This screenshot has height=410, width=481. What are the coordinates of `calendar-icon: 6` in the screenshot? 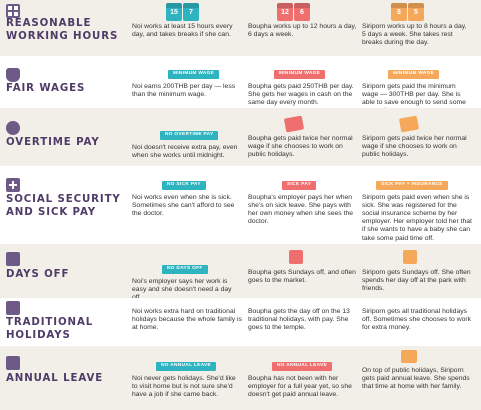 It's located at (302, 12).